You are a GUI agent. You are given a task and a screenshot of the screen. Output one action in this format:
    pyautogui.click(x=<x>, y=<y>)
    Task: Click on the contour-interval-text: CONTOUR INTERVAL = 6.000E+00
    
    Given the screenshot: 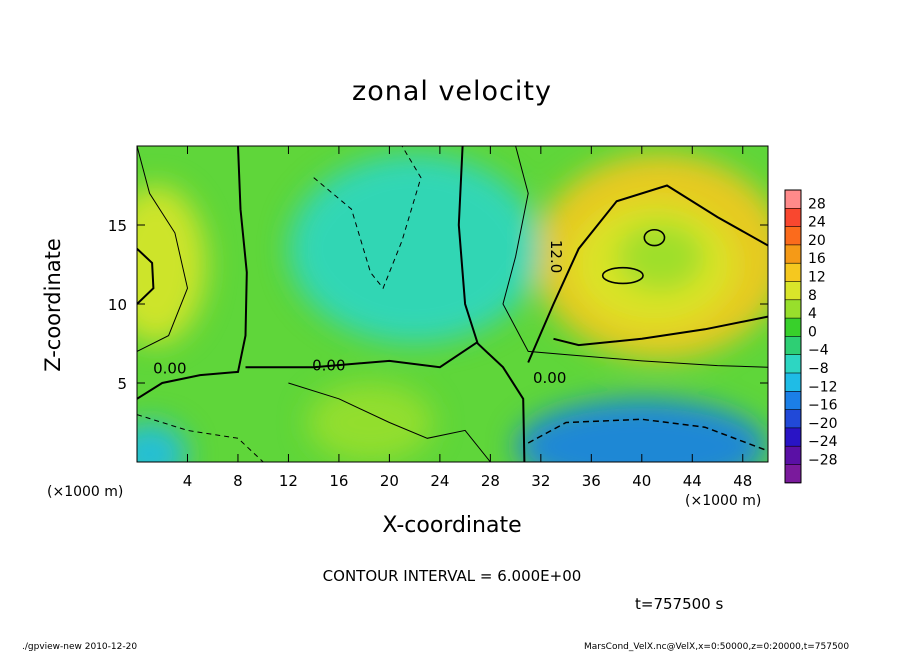 What is the action you would take?
    pyautogui.click(x=452, y=576)
    